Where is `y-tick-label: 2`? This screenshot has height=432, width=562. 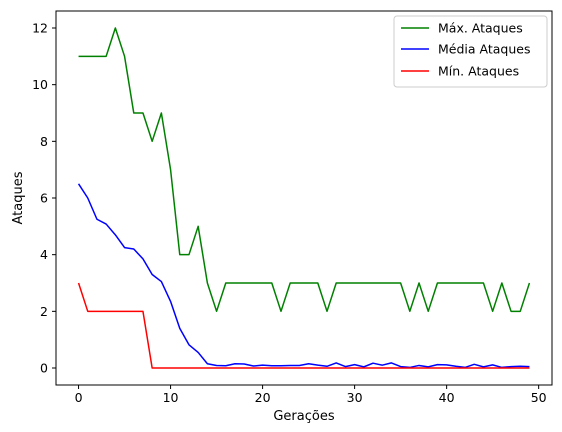 y-tick-label: 2 is located at coordinates (44, 311).